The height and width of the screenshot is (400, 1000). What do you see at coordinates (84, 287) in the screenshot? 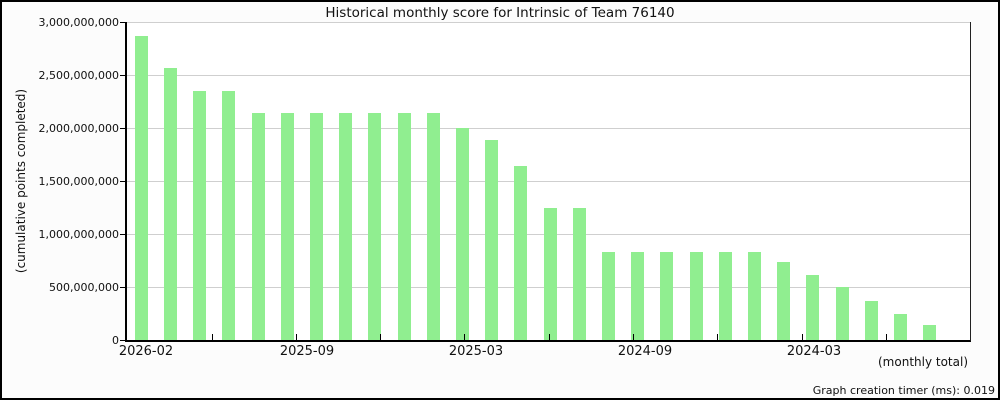
I see `y-tick-label: 500,000,000` at bounding box center [84, 287].